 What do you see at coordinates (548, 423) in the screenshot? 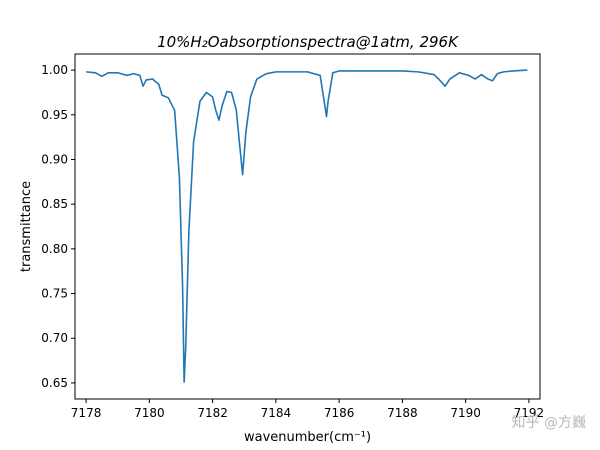
I see `watermark: 知乎 @方巍` at bounding box center [548, 423].